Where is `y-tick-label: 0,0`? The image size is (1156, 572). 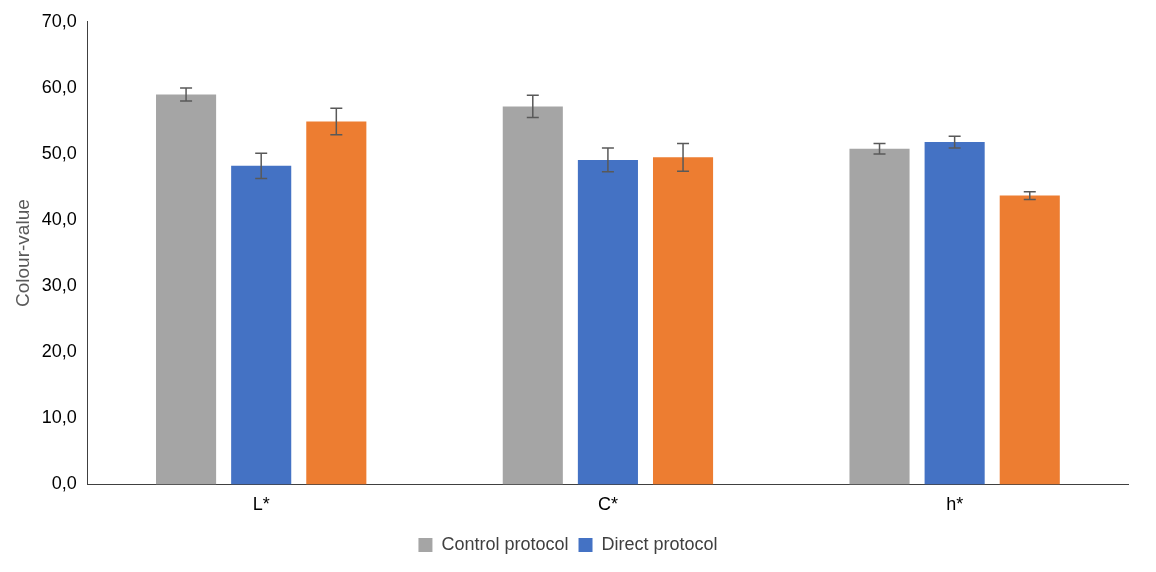 y-tick-label: 0,0 is located at coordinates (64, 483).